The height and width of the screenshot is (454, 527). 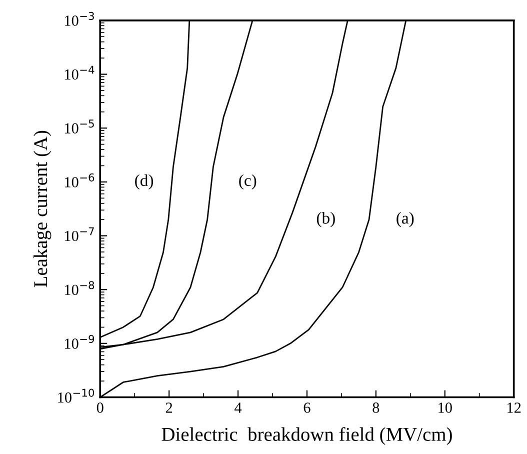 What do you see at coordinates (376, 407) in the screenshot?
I see `x-tick-label: 8` at bounding box center [376, 407].